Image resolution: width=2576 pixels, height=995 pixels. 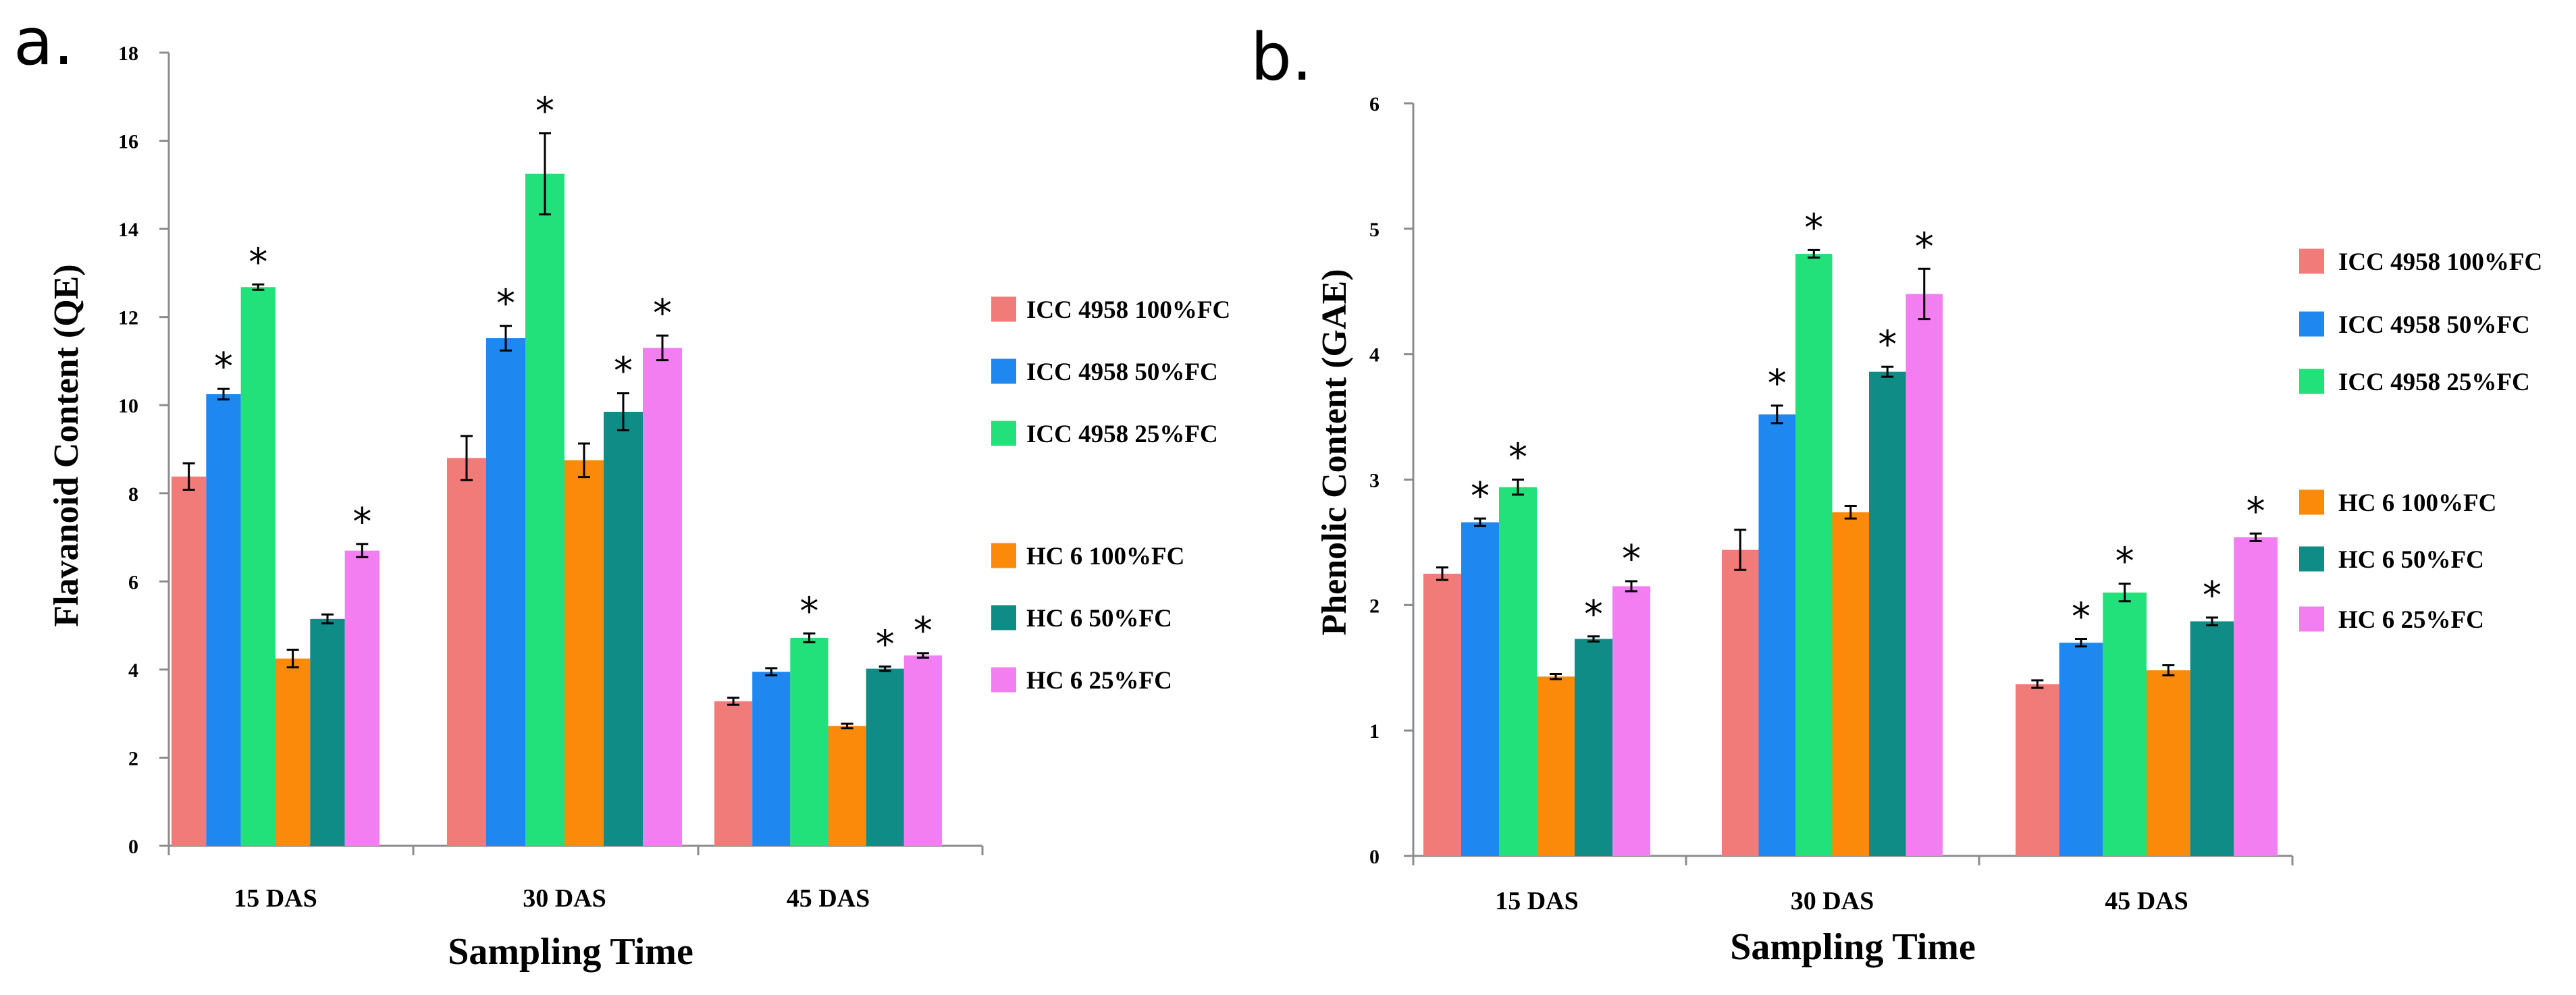 What do you see at coordinates (128, 54) in the screenshot?
I see `y-tick-label: 18` at bounding box center [128, 54].